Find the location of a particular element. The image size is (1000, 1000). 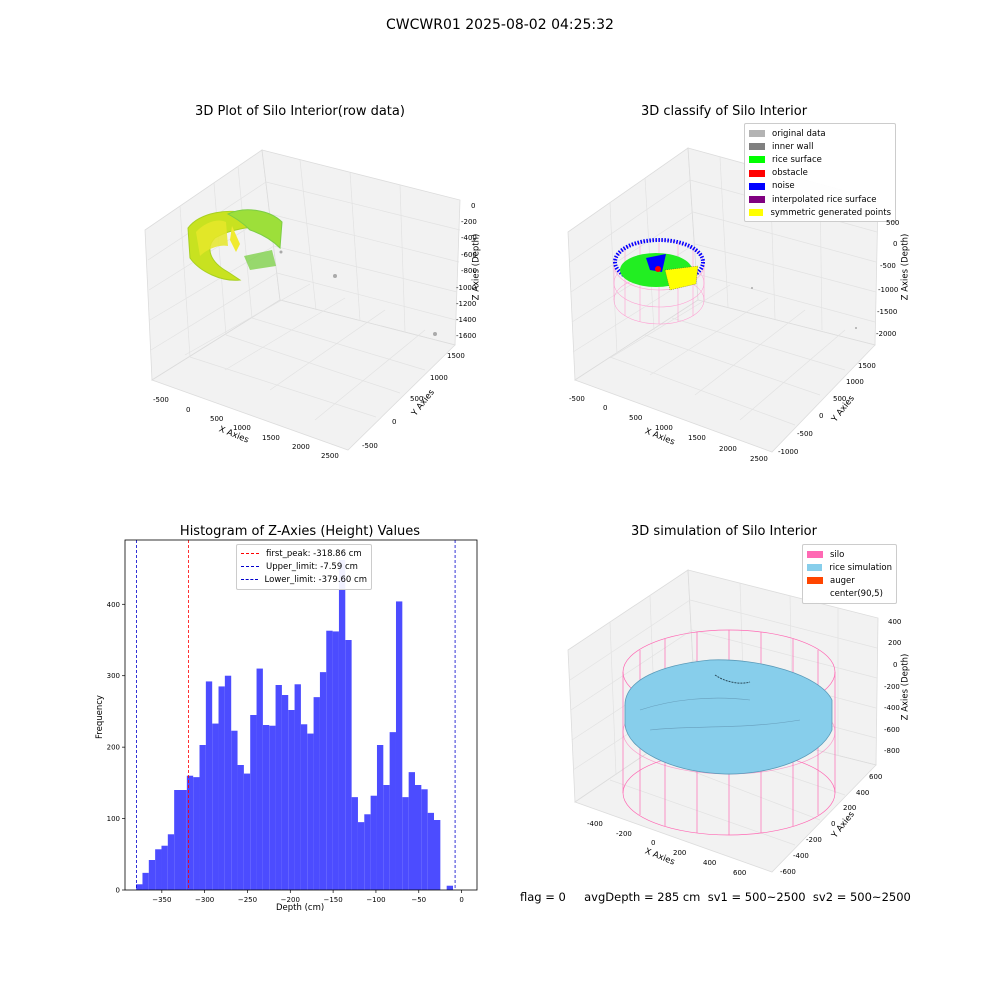

simulation-xtick: 400 is located at coordinates (710, 863).